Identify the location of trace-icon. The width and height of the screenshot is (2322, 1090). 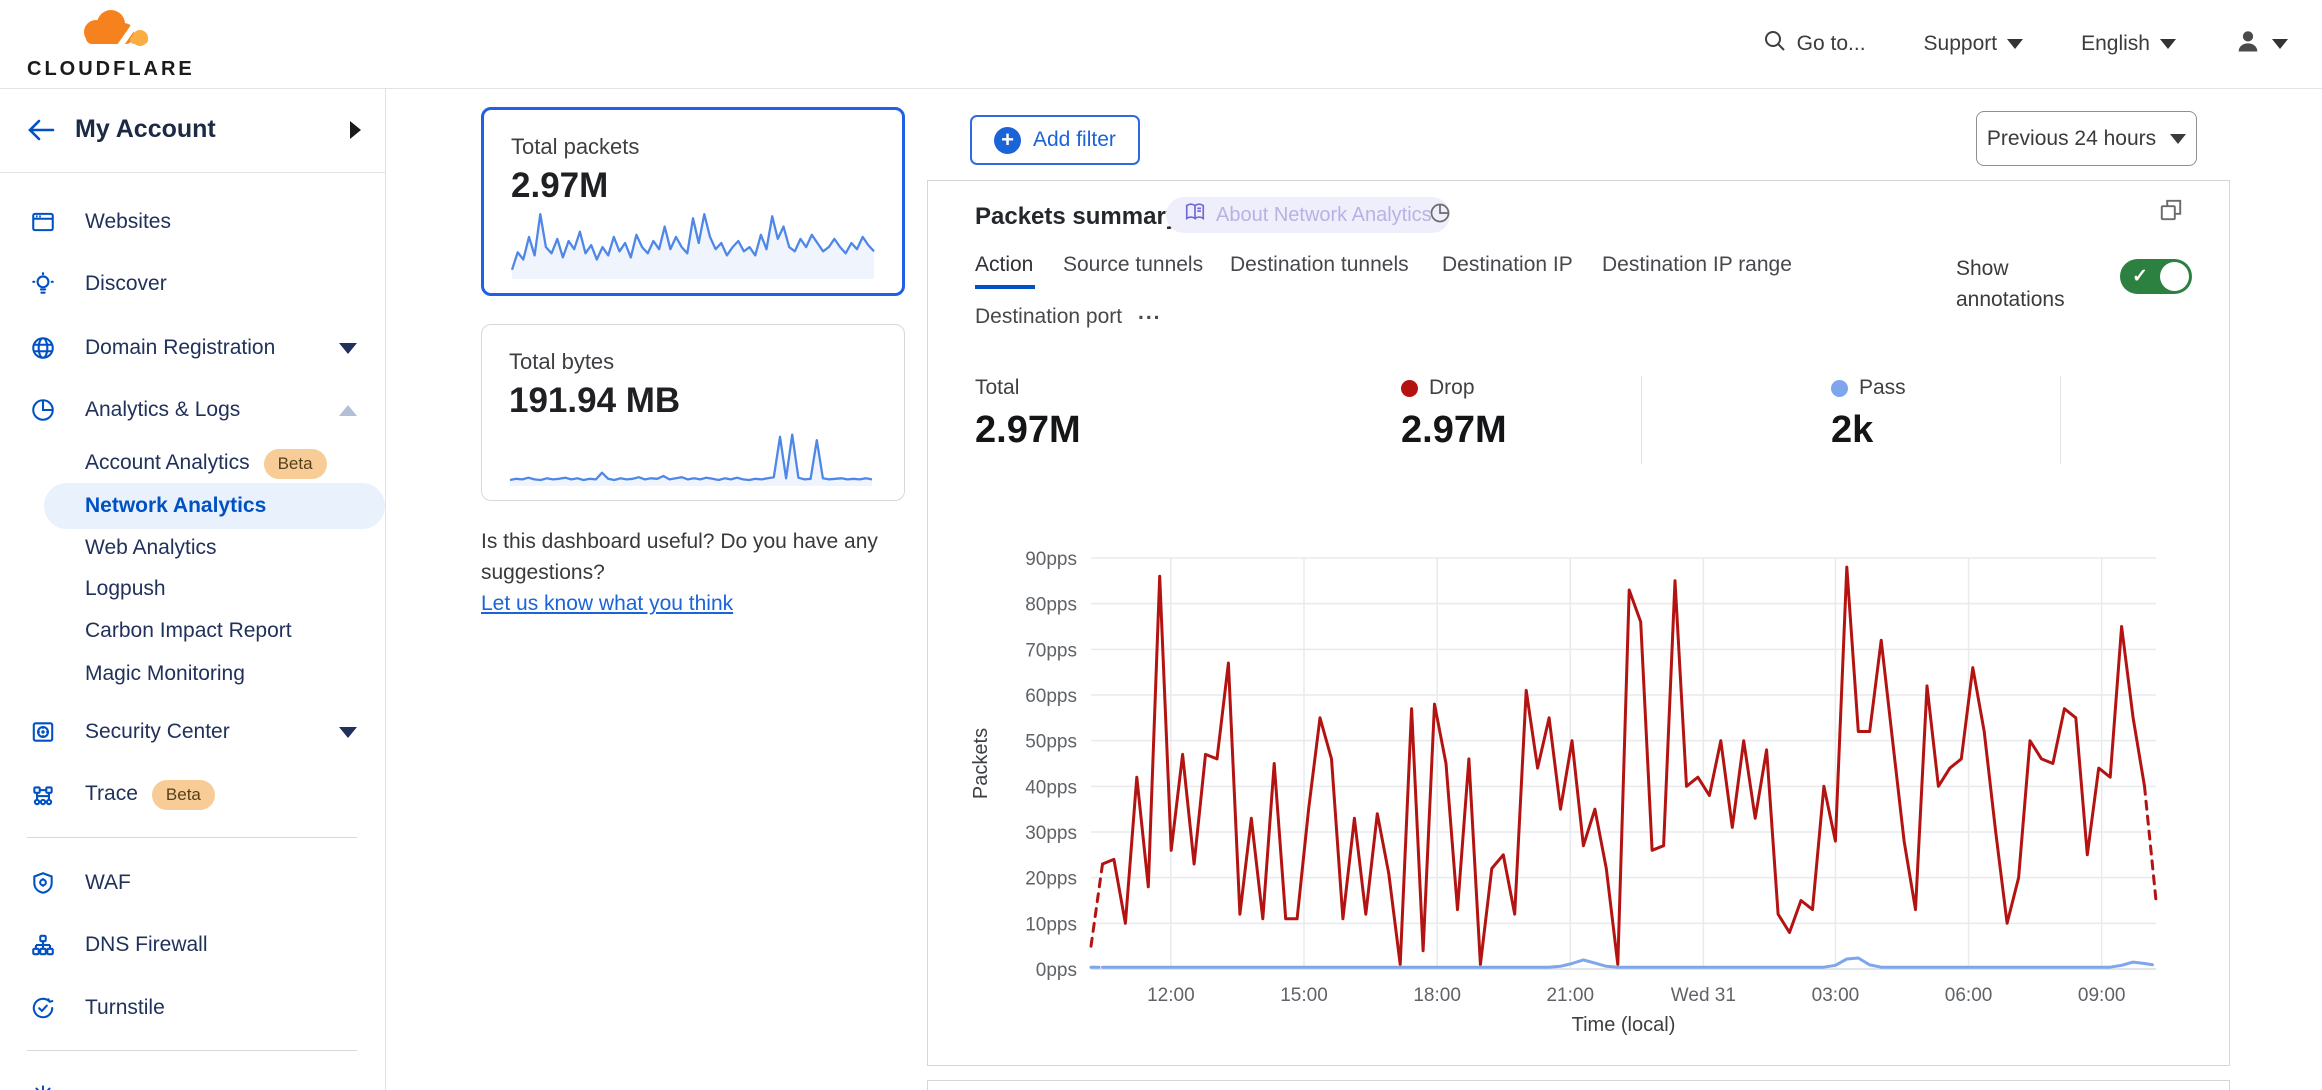
(43, 795).